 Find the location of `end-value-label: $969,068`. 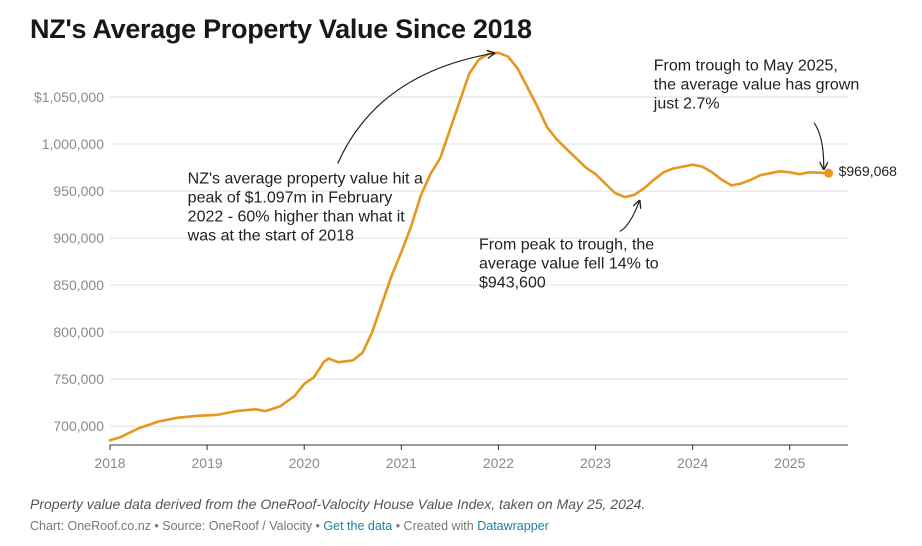

end-value-label: $969,068 is located at coordinates (868, 171).